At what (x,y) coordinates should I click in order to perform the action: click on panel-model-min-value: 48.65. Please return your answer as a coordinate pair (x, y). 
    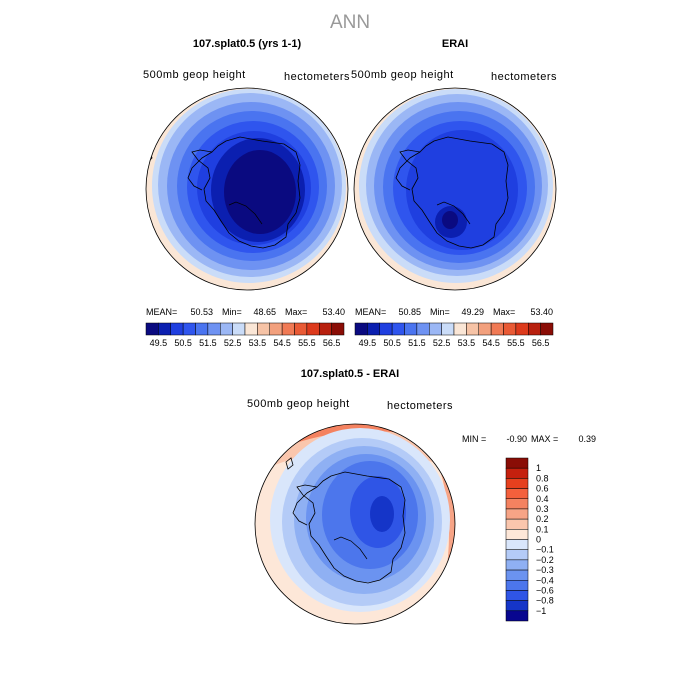
    Looking at the image, I should click on (264, 312).